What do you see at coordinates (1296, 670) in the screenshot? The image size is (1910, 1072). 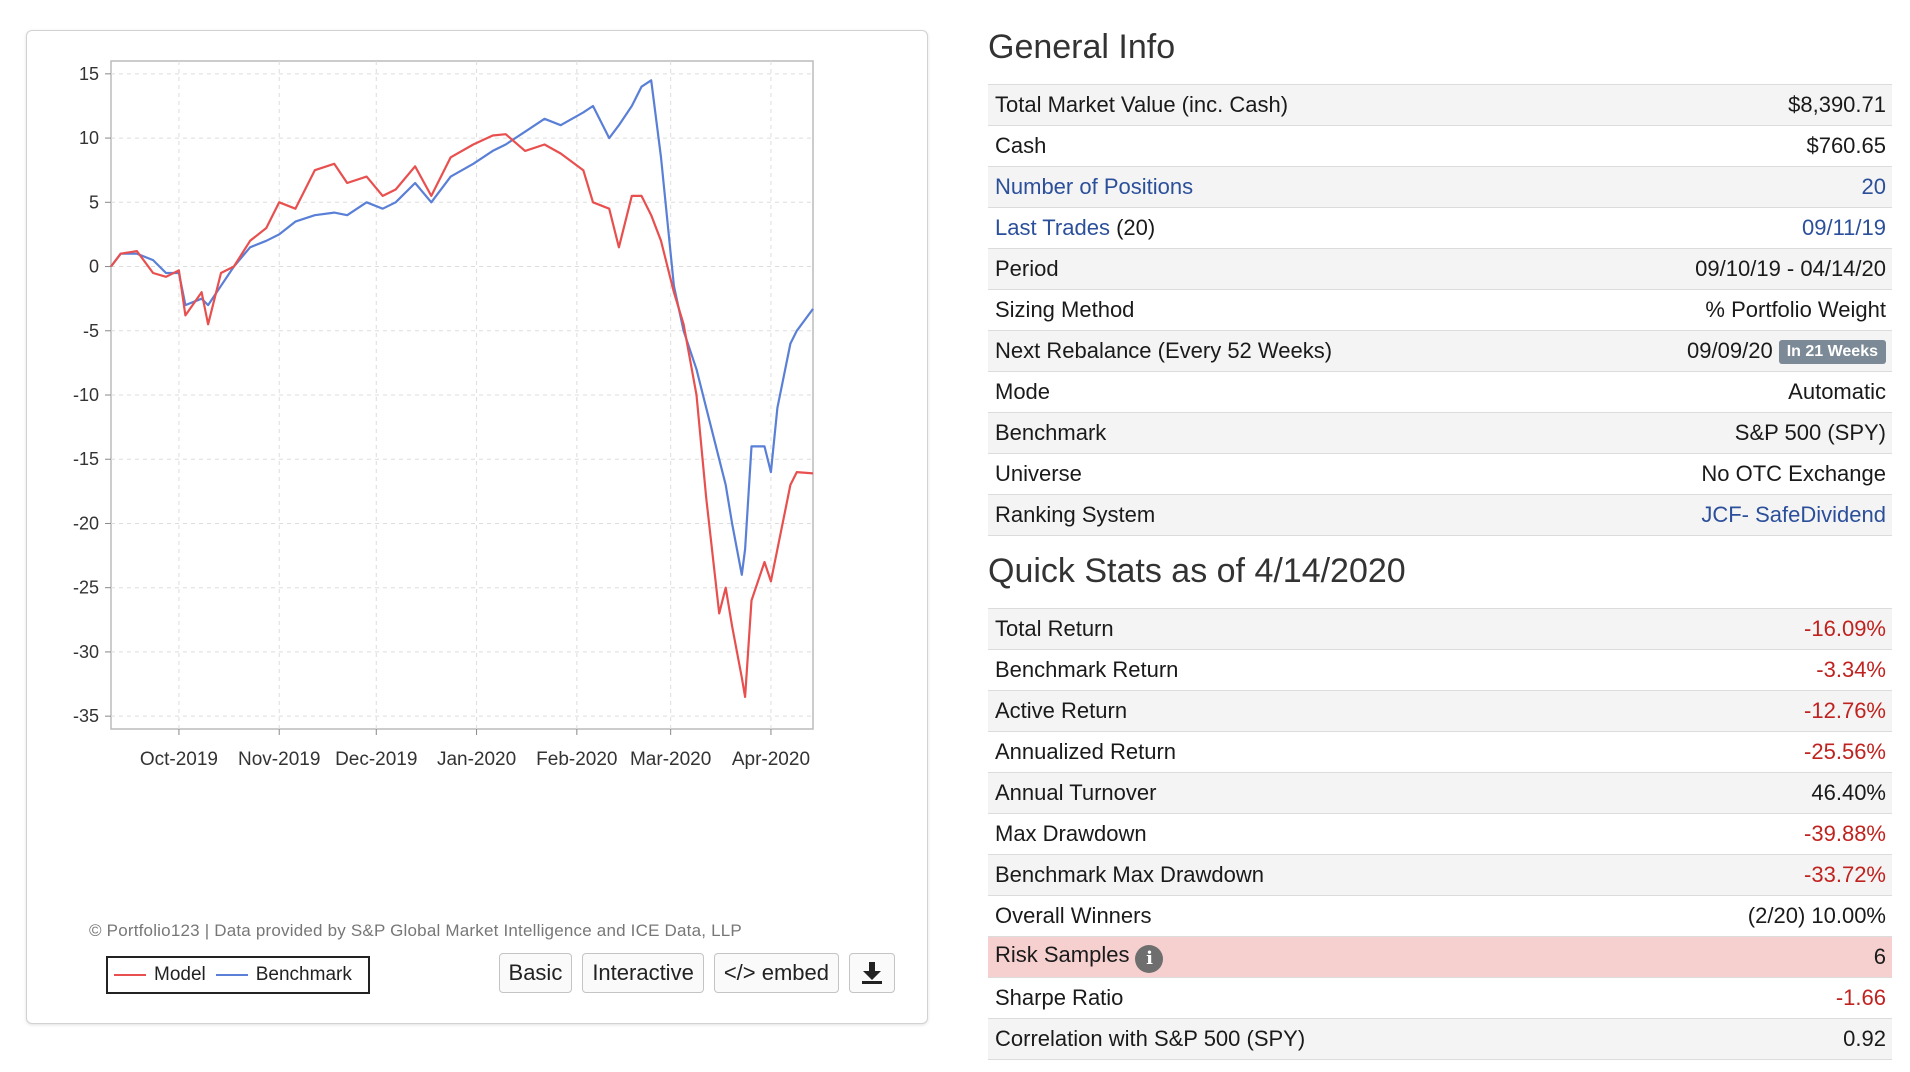 I see `row-label: Benchmark Return` at bounding box center [1296, 670].